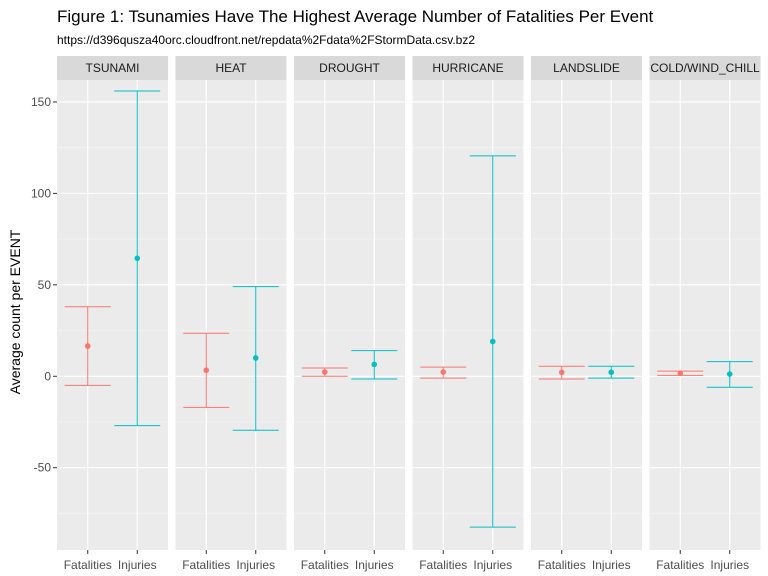 The width and height of the screenshot is (768, 576). Describe the element at coordinates (41, 102) in the screenshot. I see `y-tick-label: 150` at that location.